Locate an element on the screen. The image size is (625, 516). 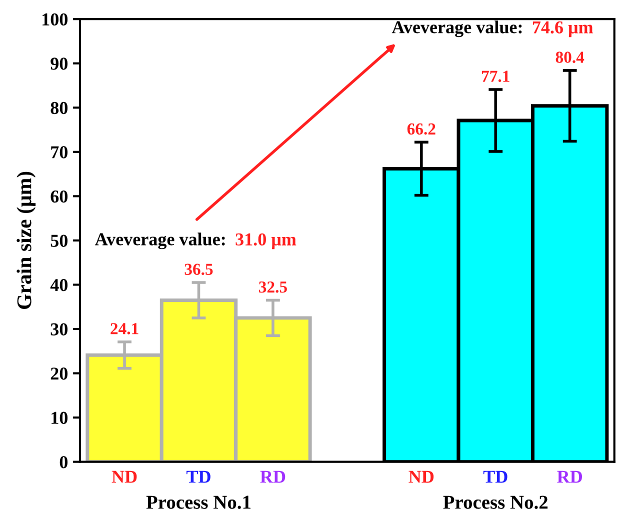
annotation: Aveverage value: 31.0 μm is located at coordinates (195, 241).